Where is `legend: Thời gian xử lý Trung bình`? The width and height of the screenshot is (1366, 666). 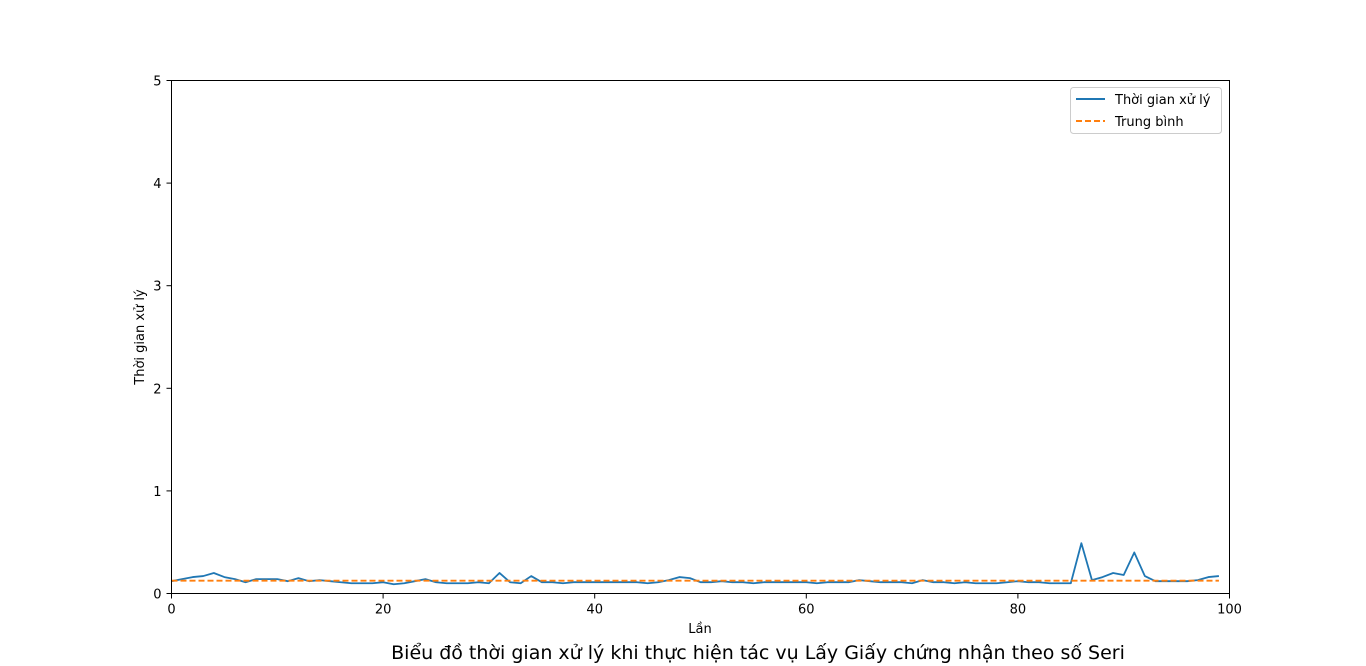
legend: Thời gian xử lý Trung bình is located at coordinates (1146, 110).